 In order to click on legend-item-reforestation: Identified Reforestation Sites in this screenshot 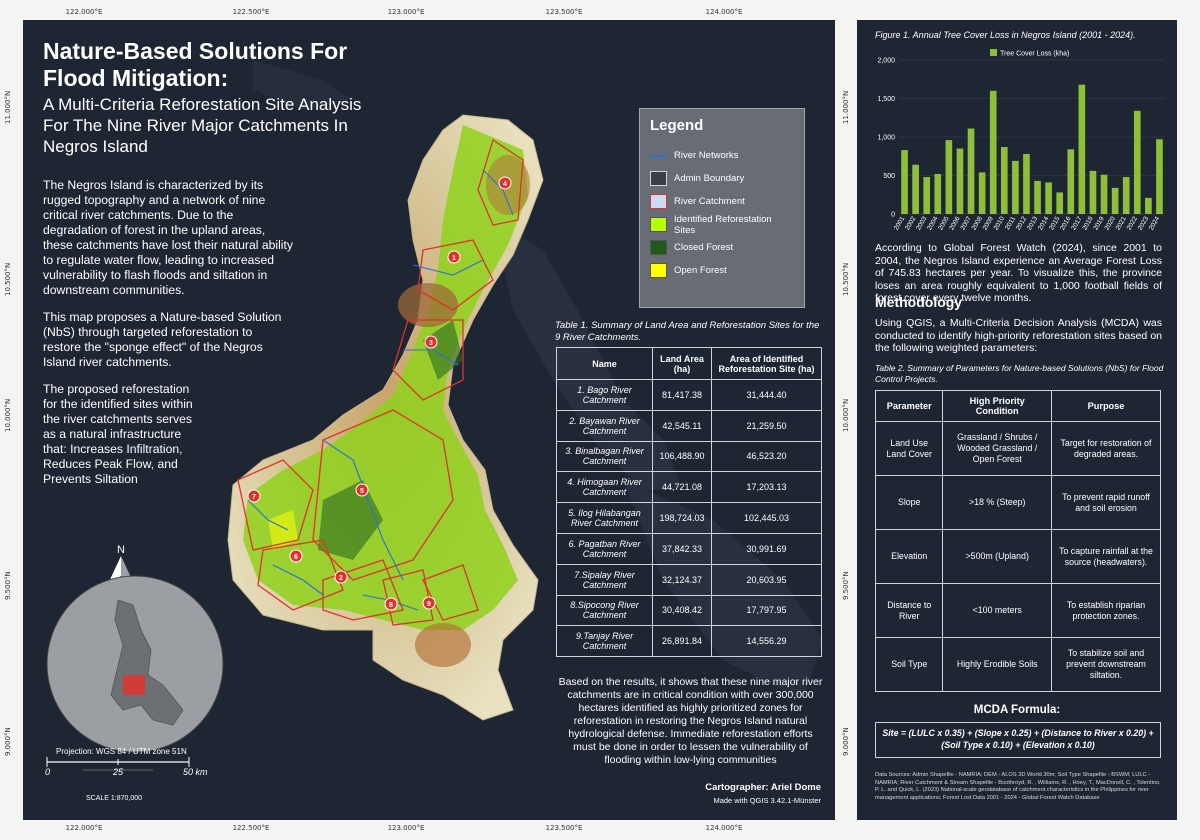, I will do `click(722, 224)`.